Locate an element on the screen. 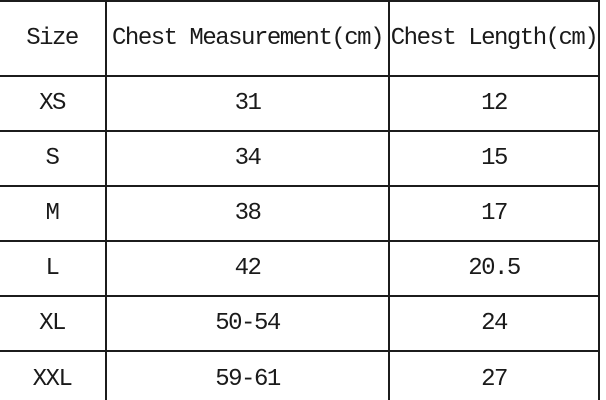 The width and height of the screenshot is (606, 400). size-cell: M is located at coordinates (53, 213).